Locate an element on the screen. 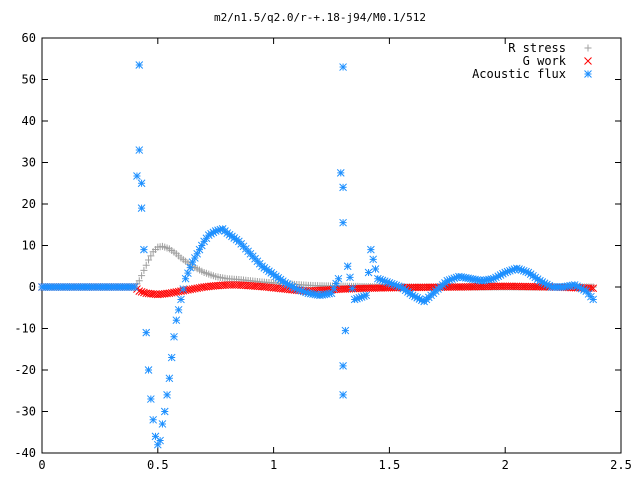  y-tick-label: 60 is located at coordinates (29, 38).